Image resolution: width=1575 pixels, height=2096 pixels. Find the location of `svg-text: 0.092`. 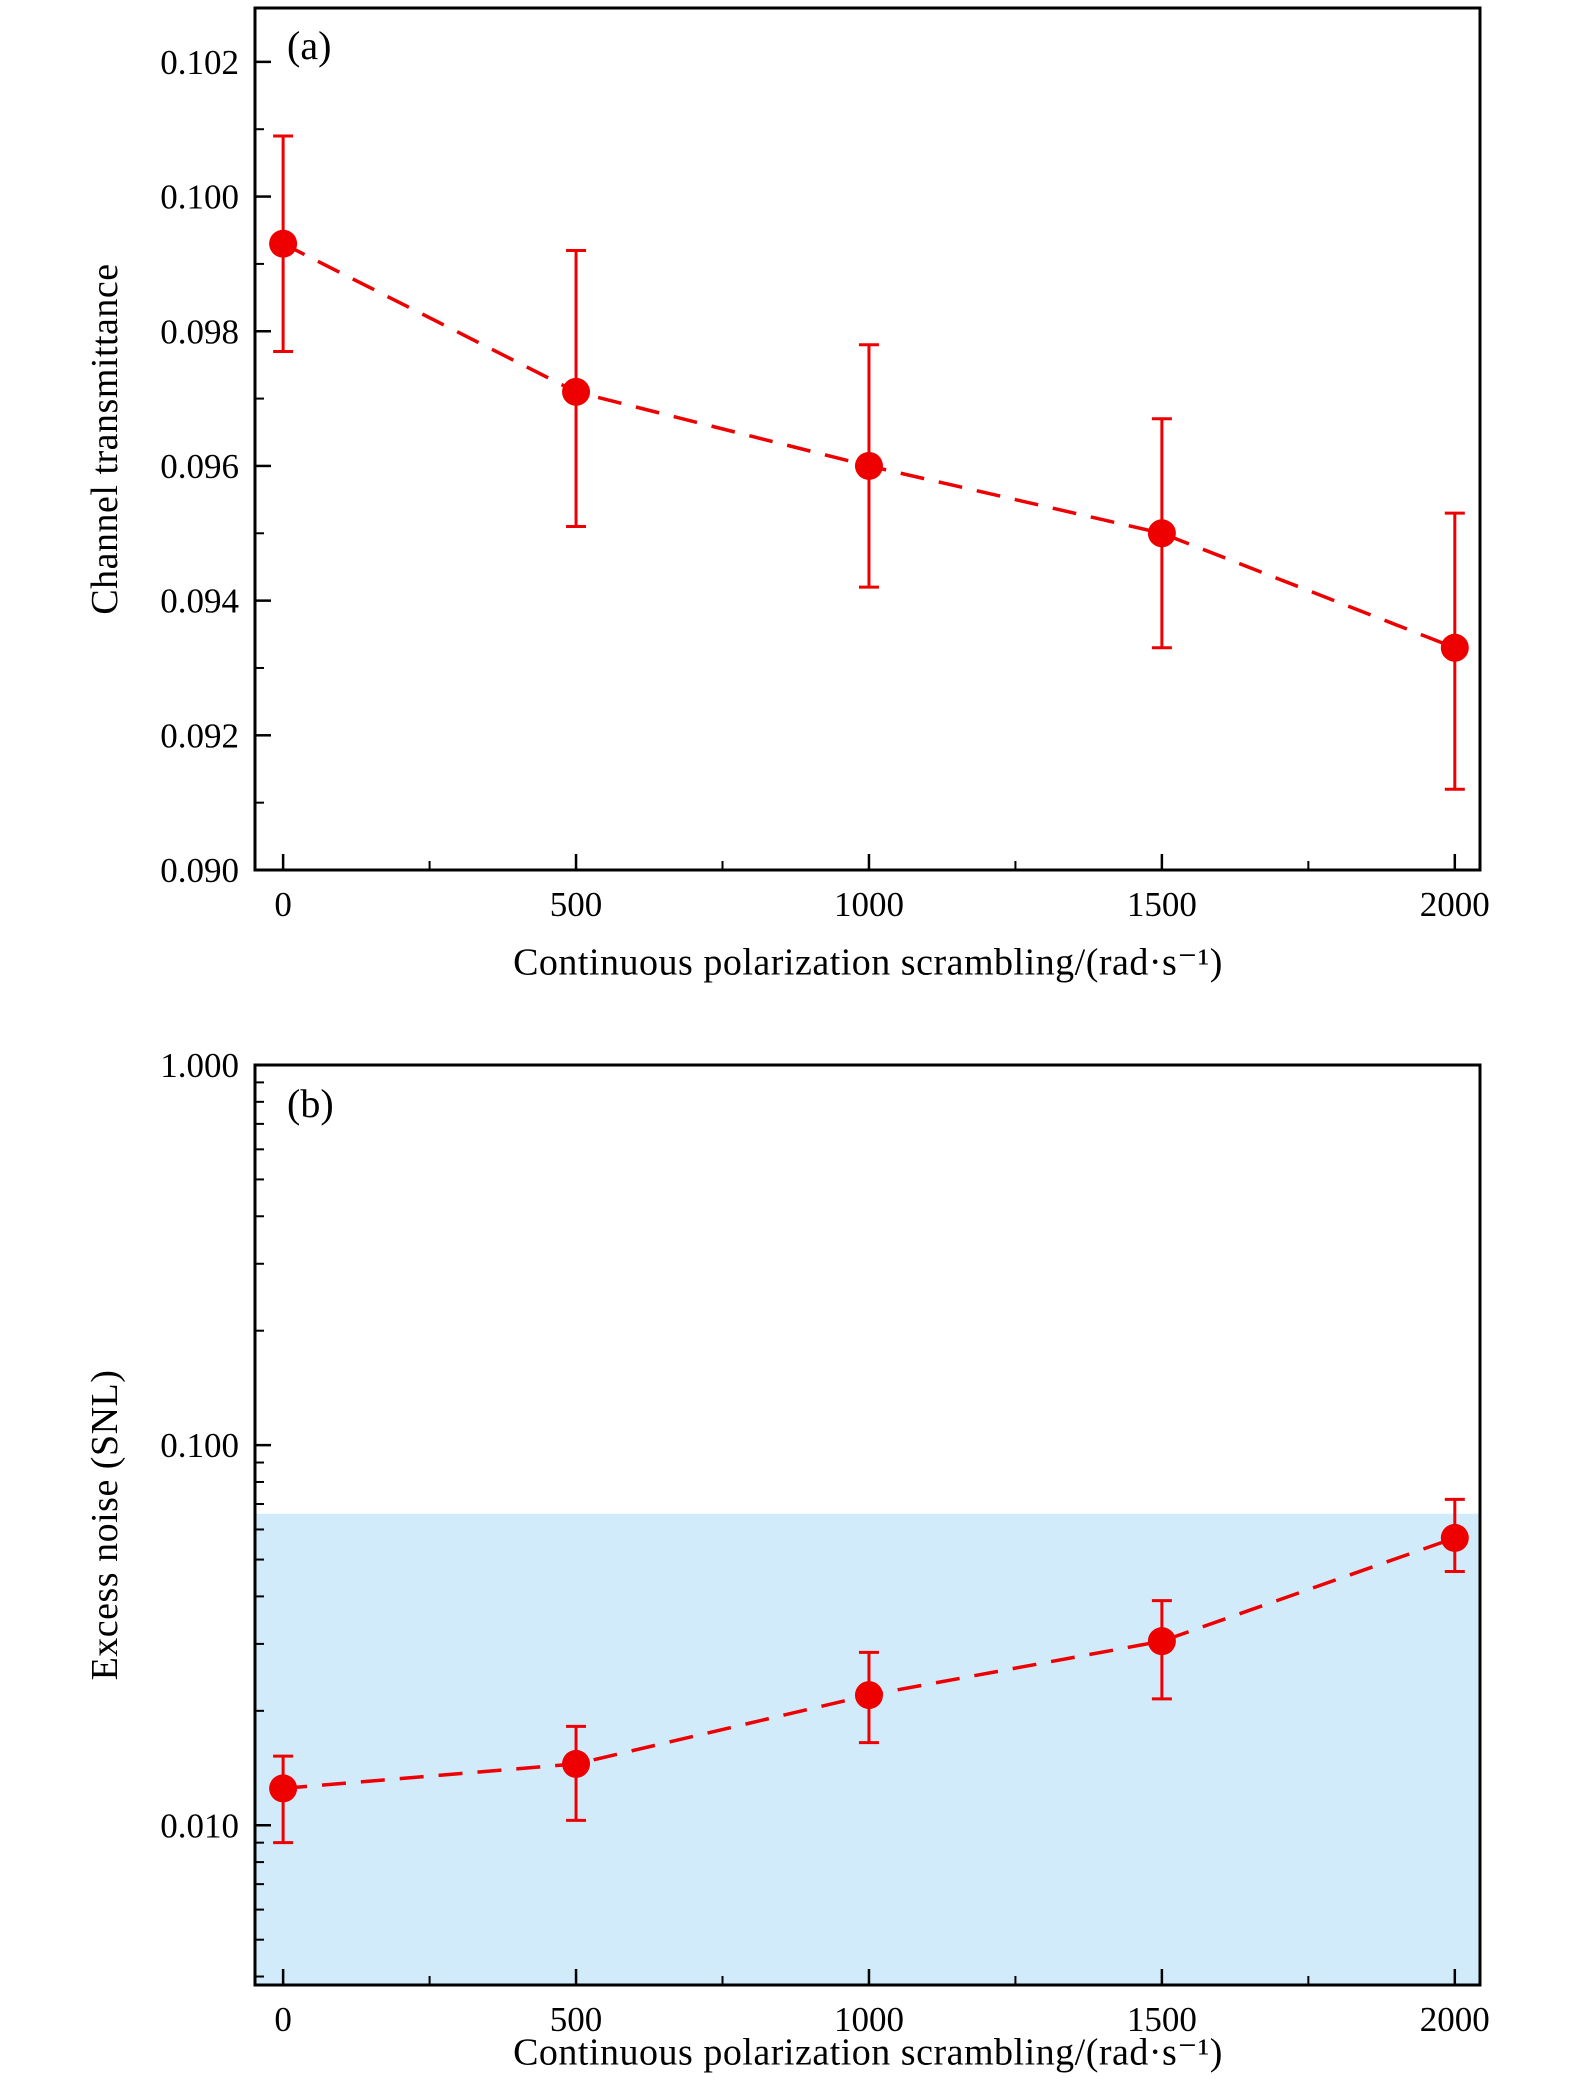

svg-text: 0.092 is located at coordinates (199, 735).